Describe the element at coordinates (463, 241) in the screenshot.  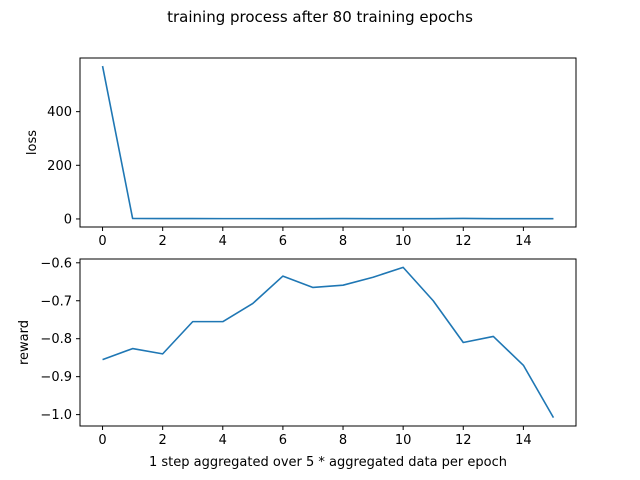
I see `loss-x-tick-label: 12` at that location.